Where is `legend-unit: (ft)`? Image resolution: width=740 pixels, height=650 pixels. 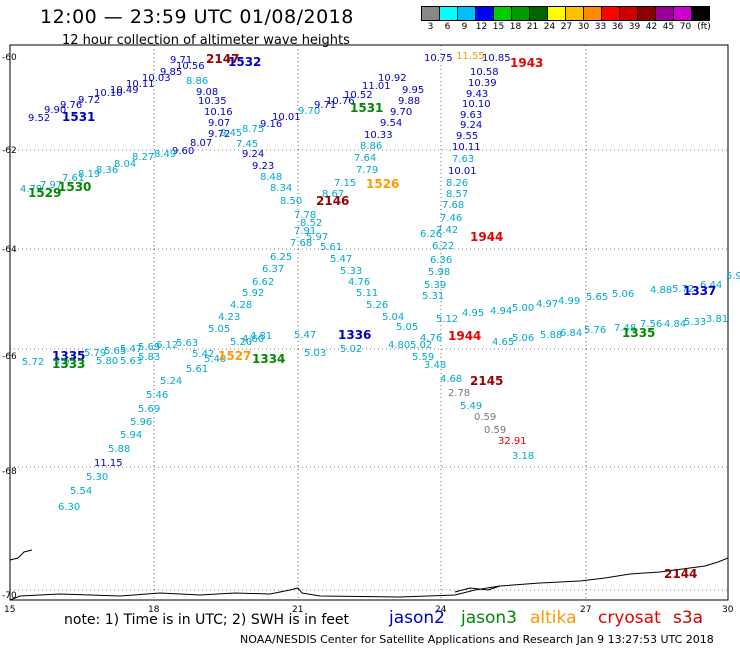
legend-unit: (ft) is located at coordinates (704, 27).